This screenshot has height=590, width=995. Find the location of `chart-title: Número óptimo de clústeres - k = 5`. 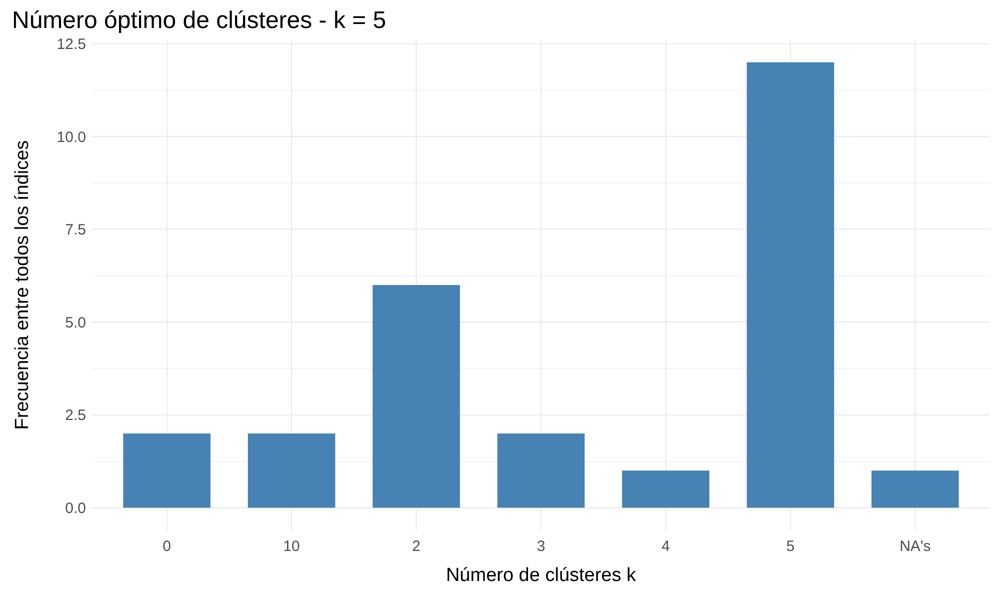

chart-title: Número óptimo de clústeres - k = 5 is located at coordinates (199, 20).